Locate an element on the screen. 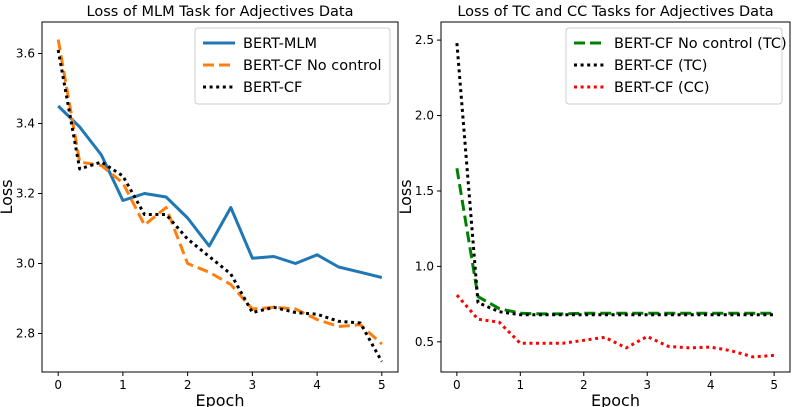 The height and width of the screenshot is (407, 792). chart-1-y-axis-title: Loss is located at coordinates (405, 196).